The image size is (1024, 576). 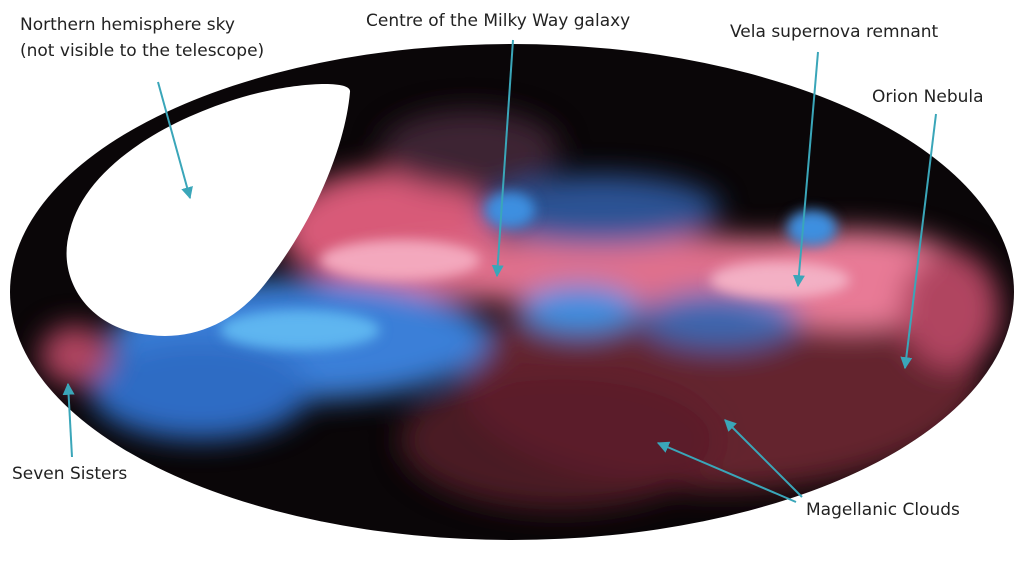 What do you see at coordinates (208, 210) in the screenshot?
I see `northern-sky-mask` at bounding box center [208, 210].